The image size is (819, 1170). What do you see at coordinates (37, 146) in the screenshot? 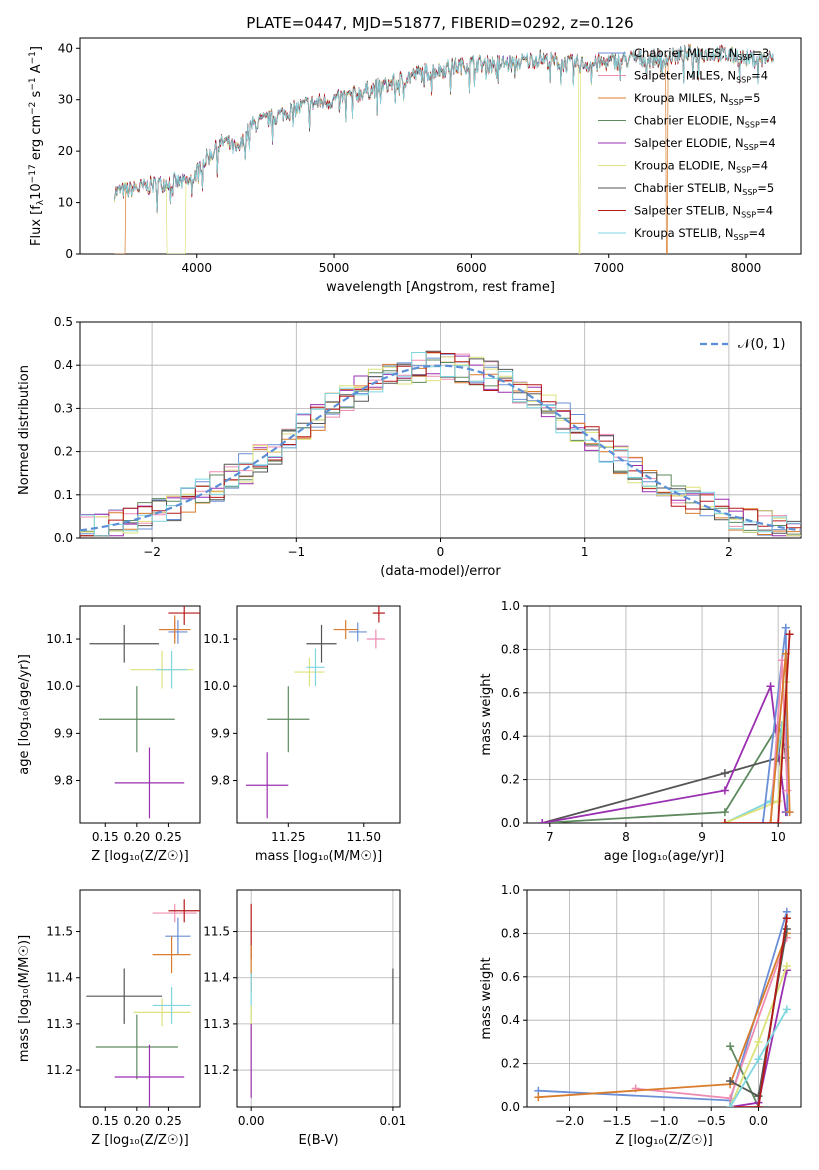
I see `y-axis-label: Flux [fλ10−17 erg cm−2 s−1 A−1]` at bounding box center [37, 146].